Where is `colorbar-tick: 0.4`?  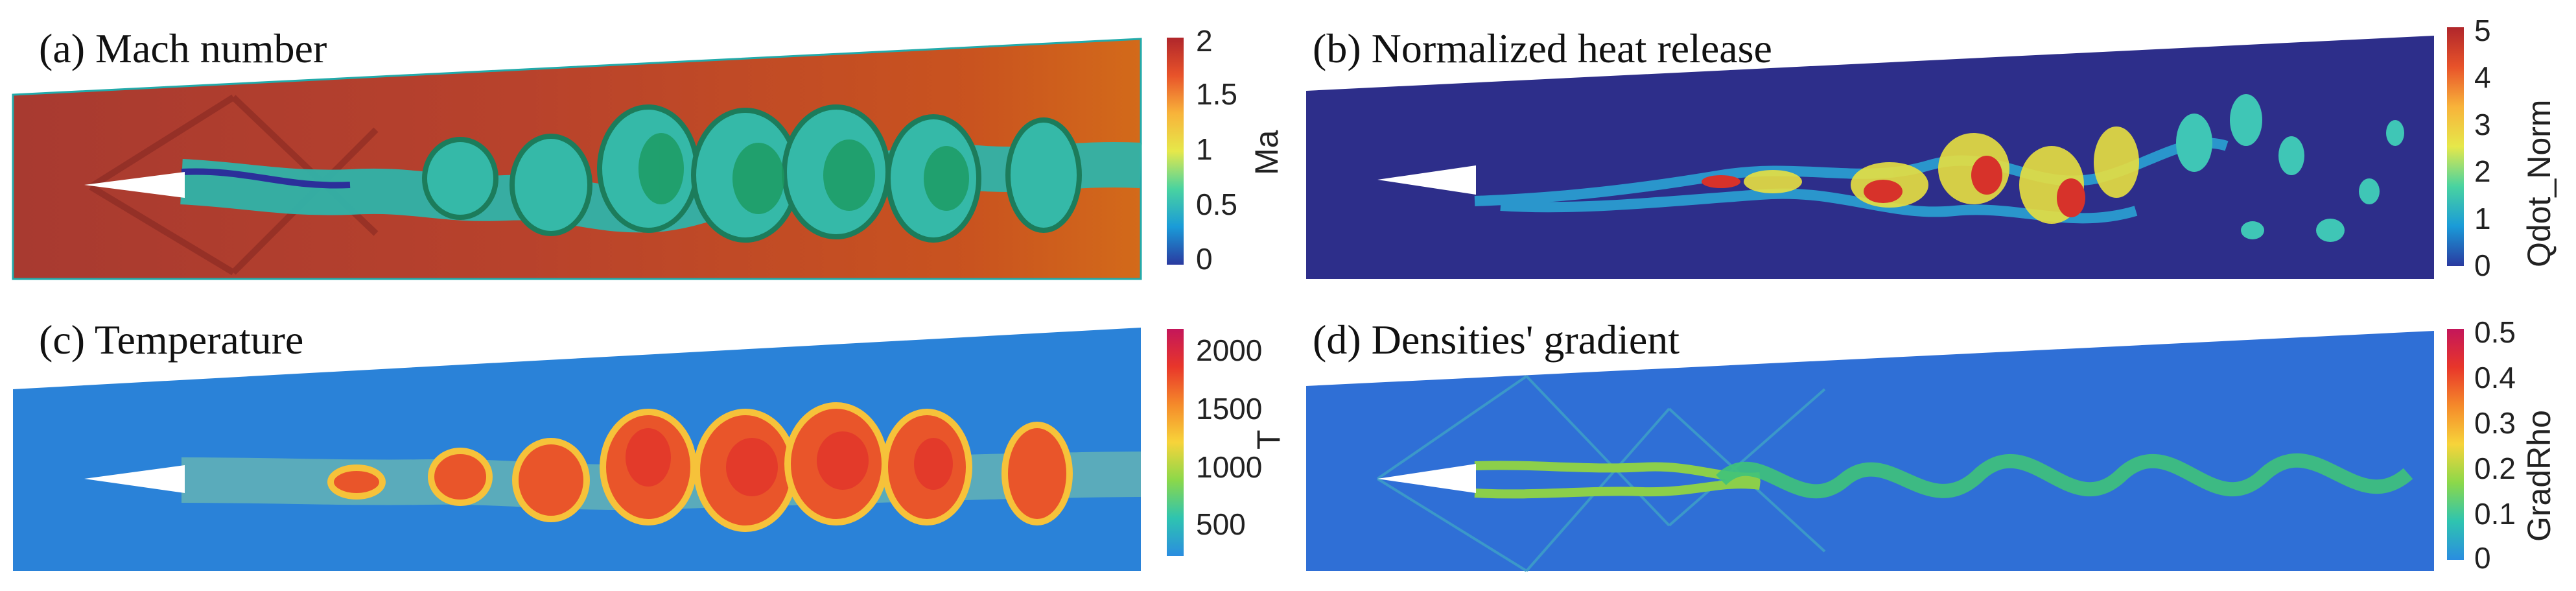
colorbar-tick: 0.4 is located at coordinates (2495, 377).